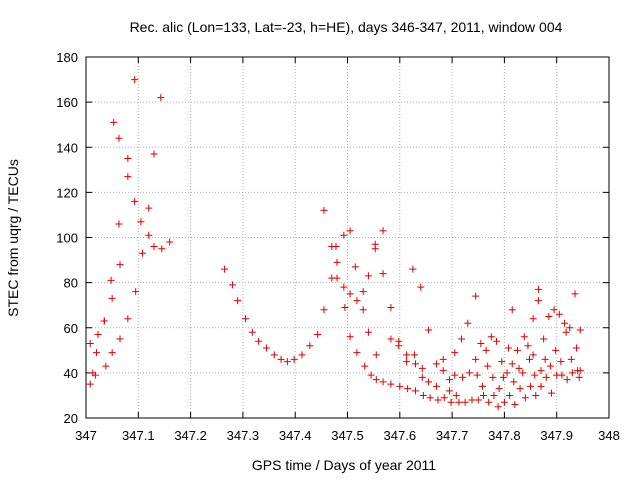  Describe the element at coordinates (71, 328) in the screenshot. I see `y-tick-label: 60` at that location.